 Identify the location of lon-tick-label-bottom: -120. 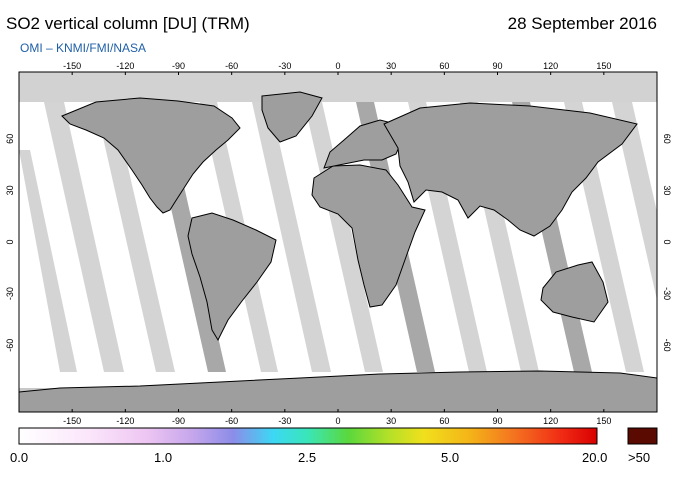
(125, 421).